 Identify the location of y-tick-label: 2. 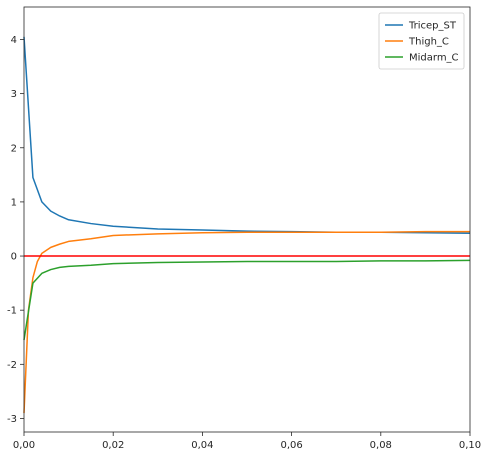
(14, 148).